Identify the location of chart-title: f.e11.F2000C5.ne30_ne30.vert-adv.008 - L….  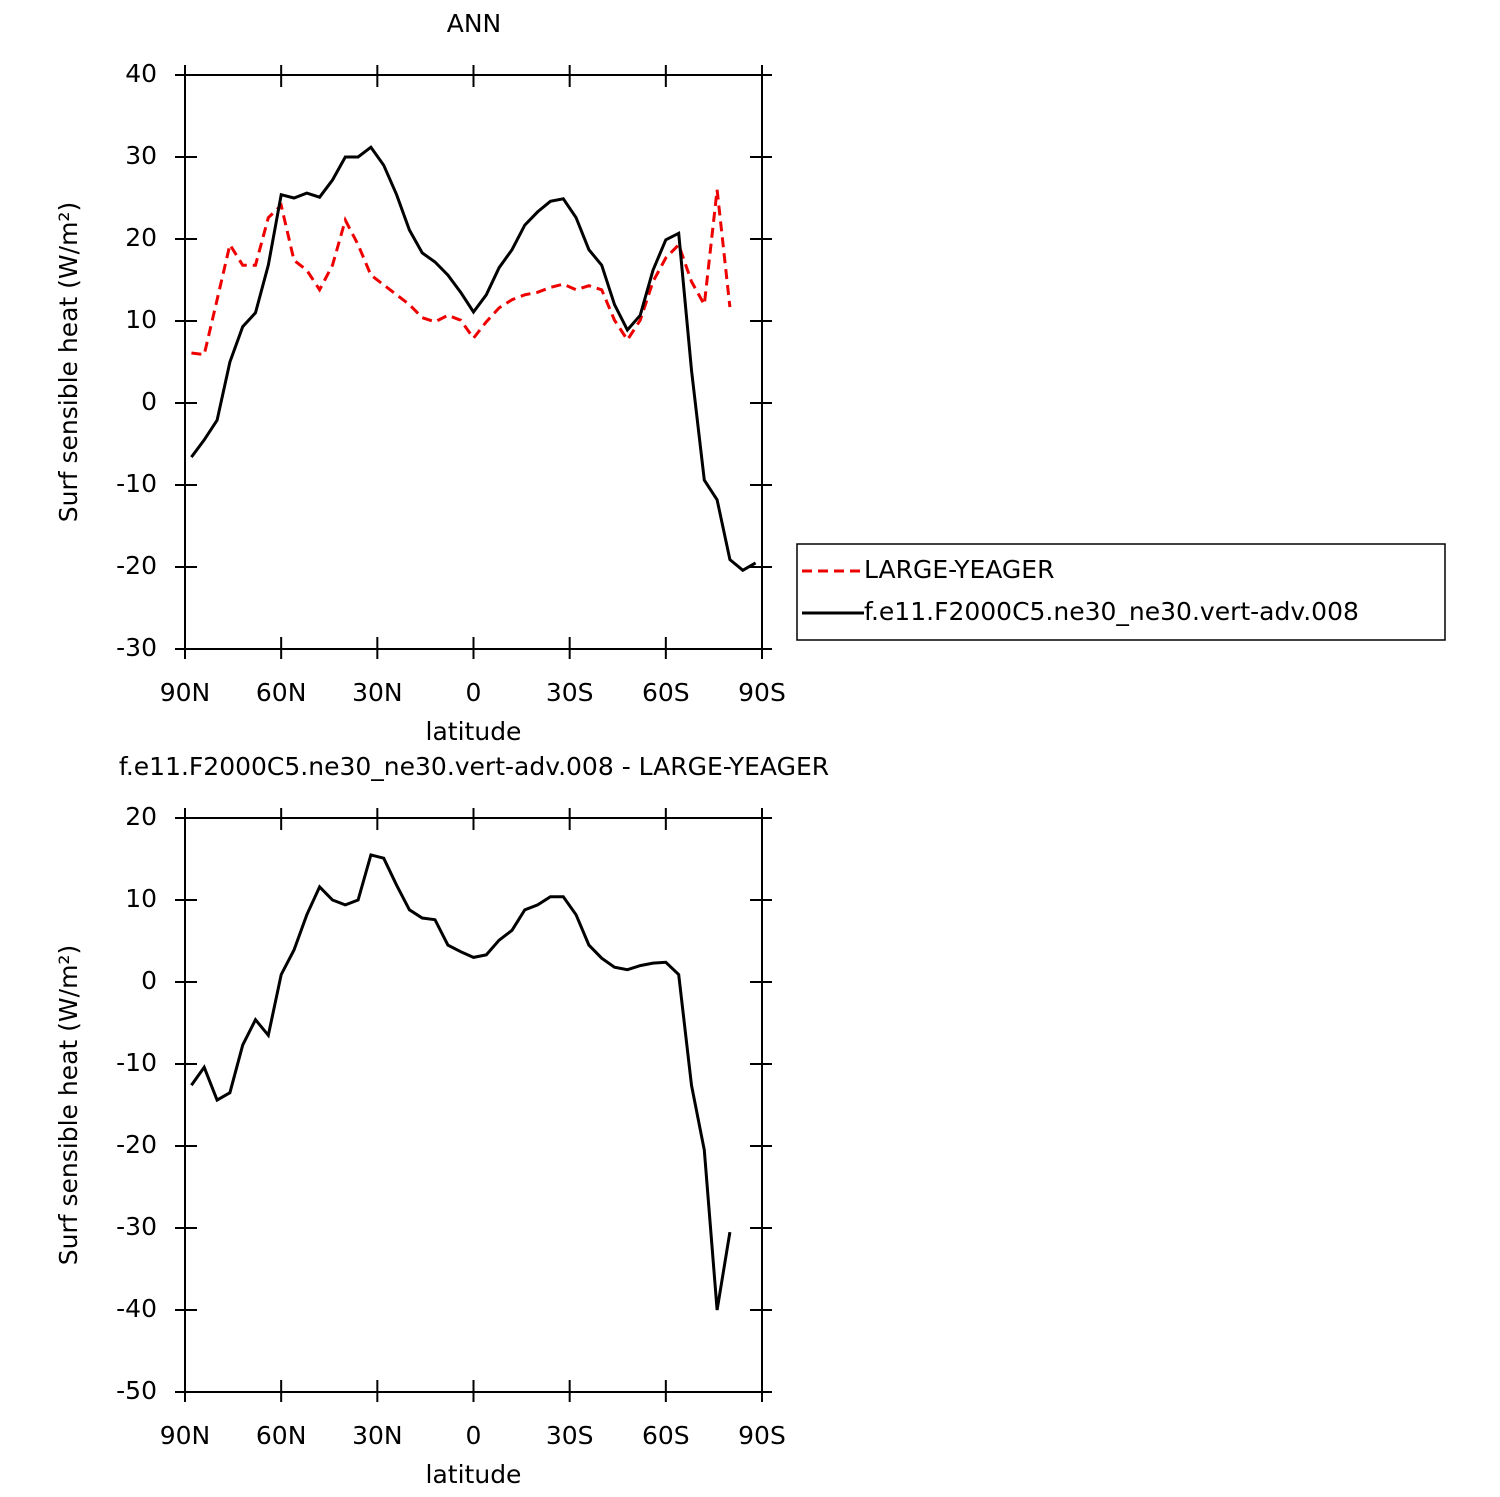
(474, 766).